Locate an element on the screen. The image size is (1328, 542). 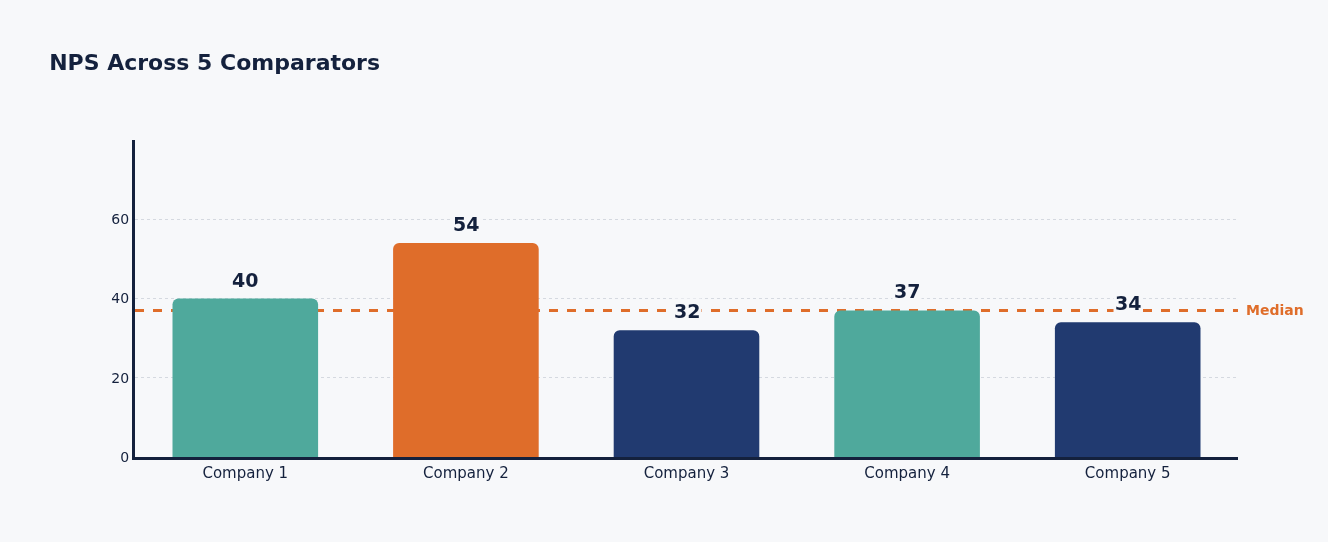
data-label: 34 is located at coordinates (1128, 303).